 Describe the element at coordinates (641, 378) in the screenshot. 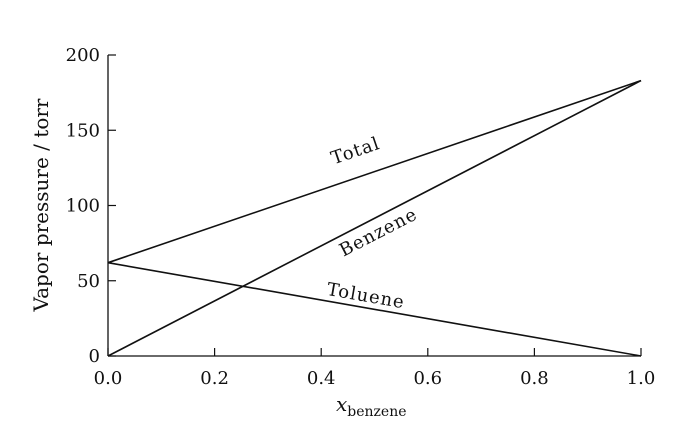

I see `x-tick-label: 1.0` at that location.